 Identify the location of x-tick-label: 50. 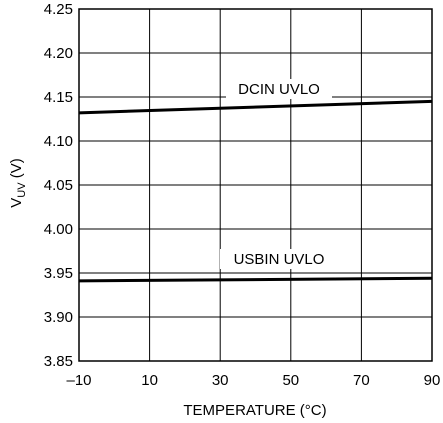
(290, 380).